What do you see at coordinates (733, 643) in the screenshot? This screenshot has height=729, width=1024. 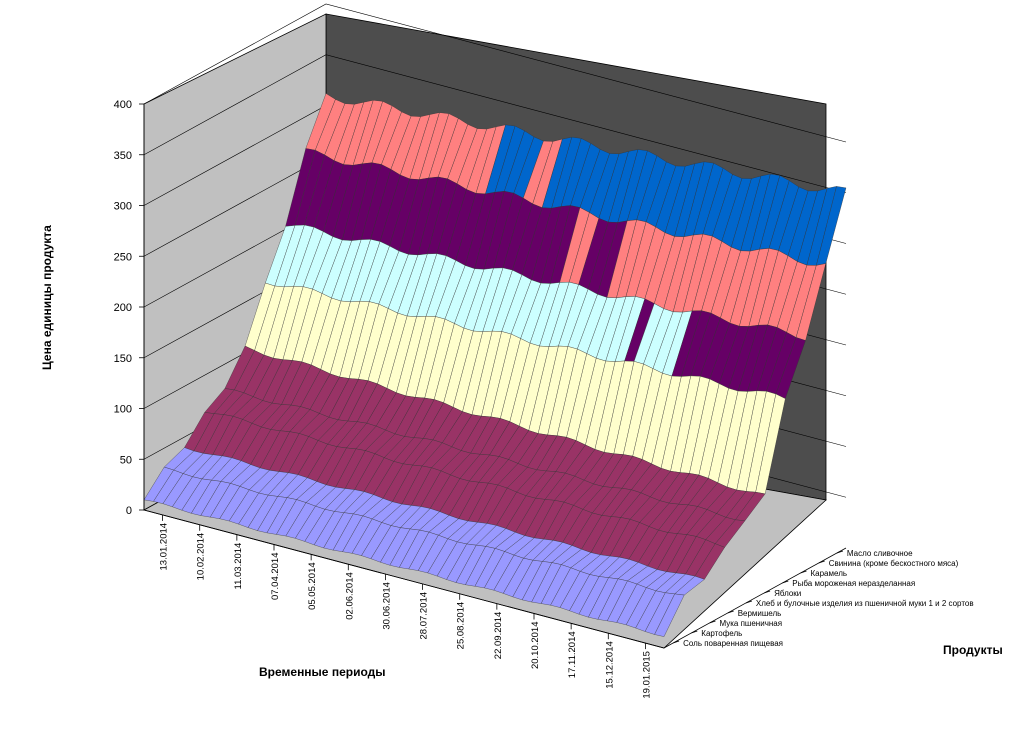 I see `product-tick-label: Соль поваренная пищевая` at bounding box center [733, 643].